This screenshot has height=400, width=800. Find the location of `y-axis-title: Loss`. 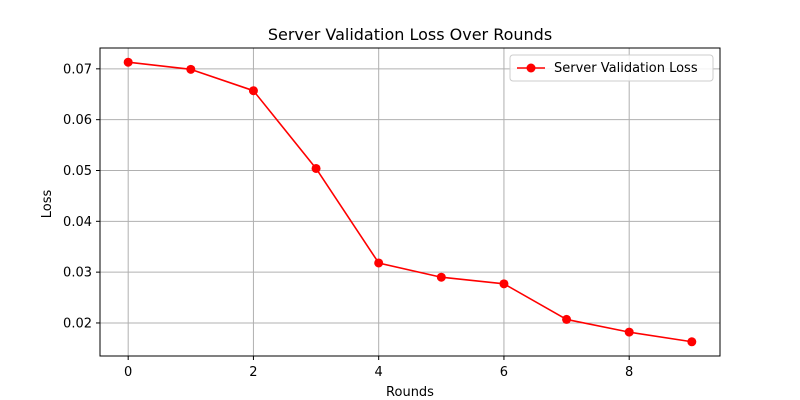

y-axis-title: Loss is located at coordinates (47, 204).